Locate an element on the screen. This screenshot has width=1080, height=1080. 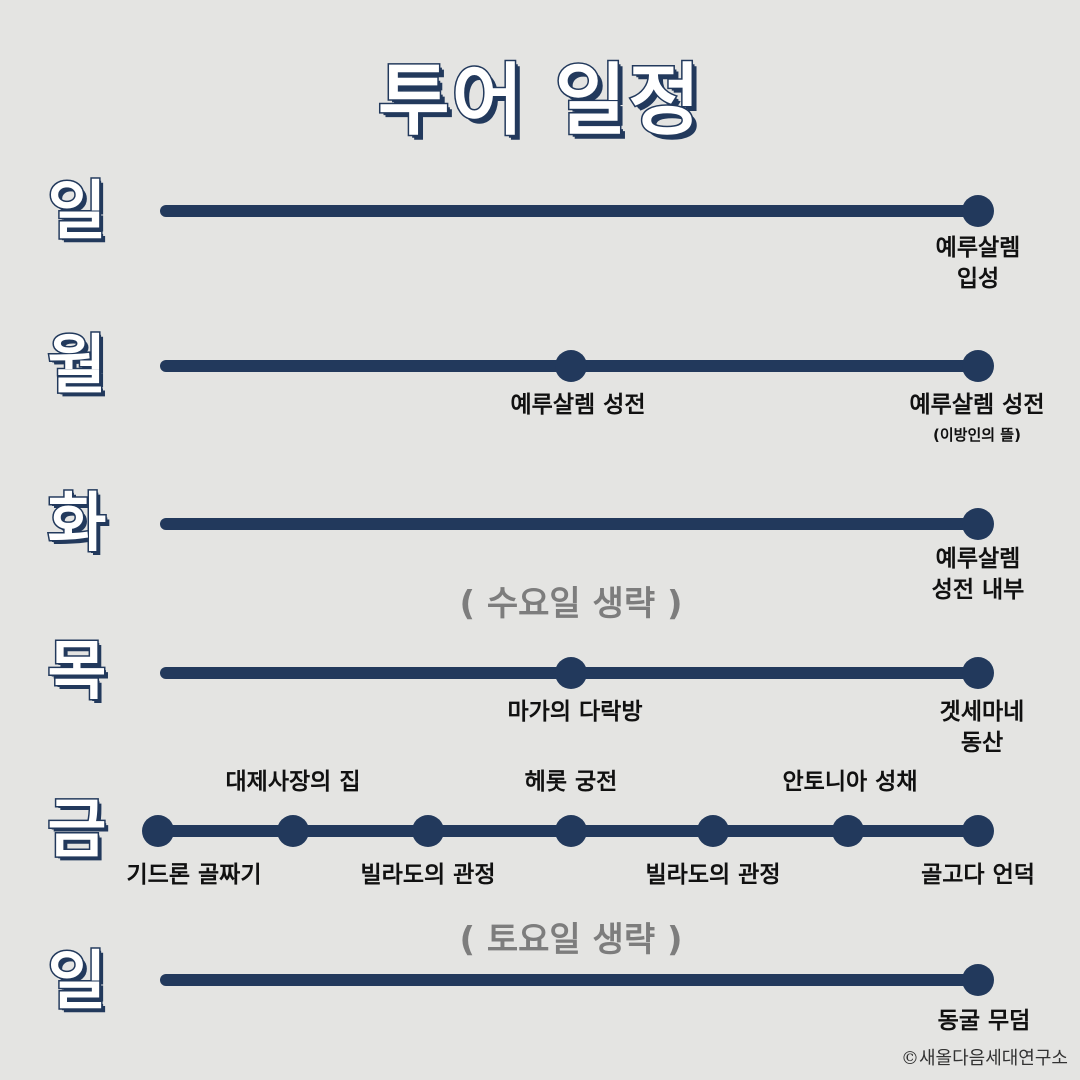
day-label-tuesday: 화 is located at coordinates (77, 524).